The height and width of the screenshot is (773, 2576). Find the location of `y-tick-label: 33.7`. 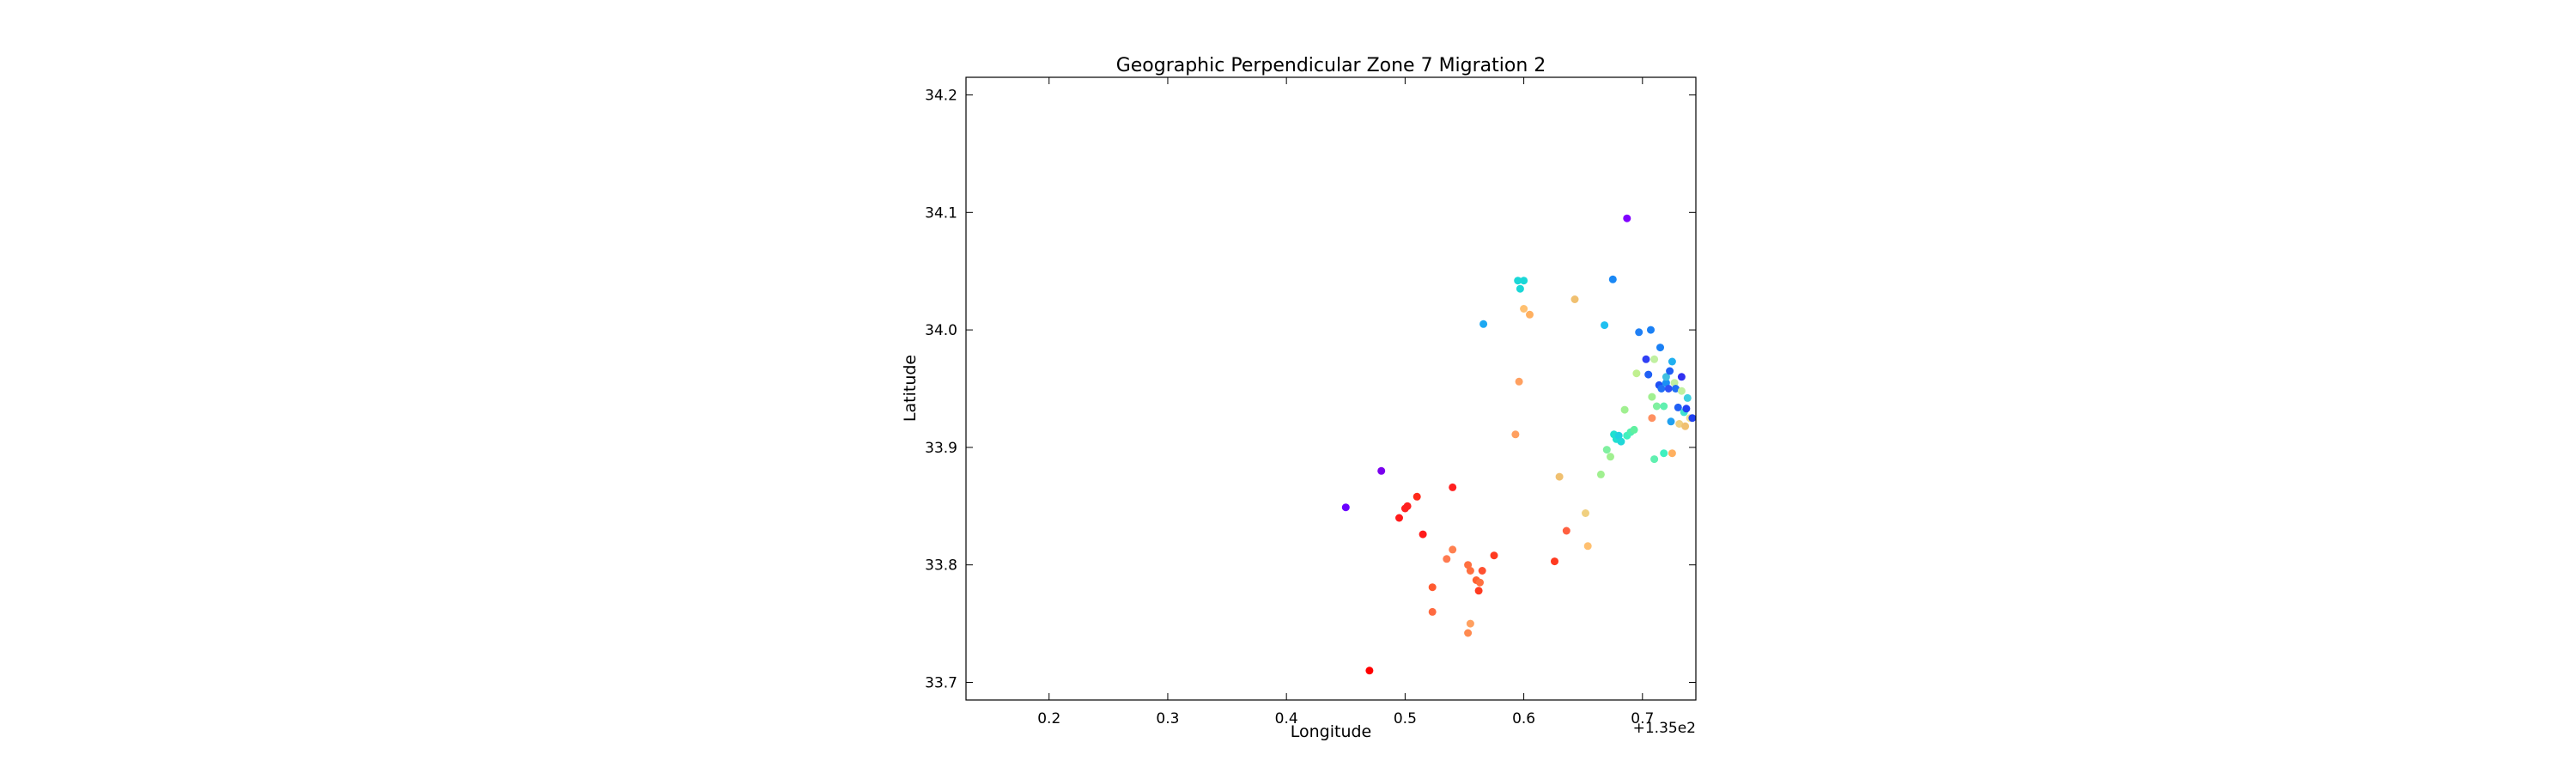

y-tick-label: 33.7 is located at coordinates (941, 682).